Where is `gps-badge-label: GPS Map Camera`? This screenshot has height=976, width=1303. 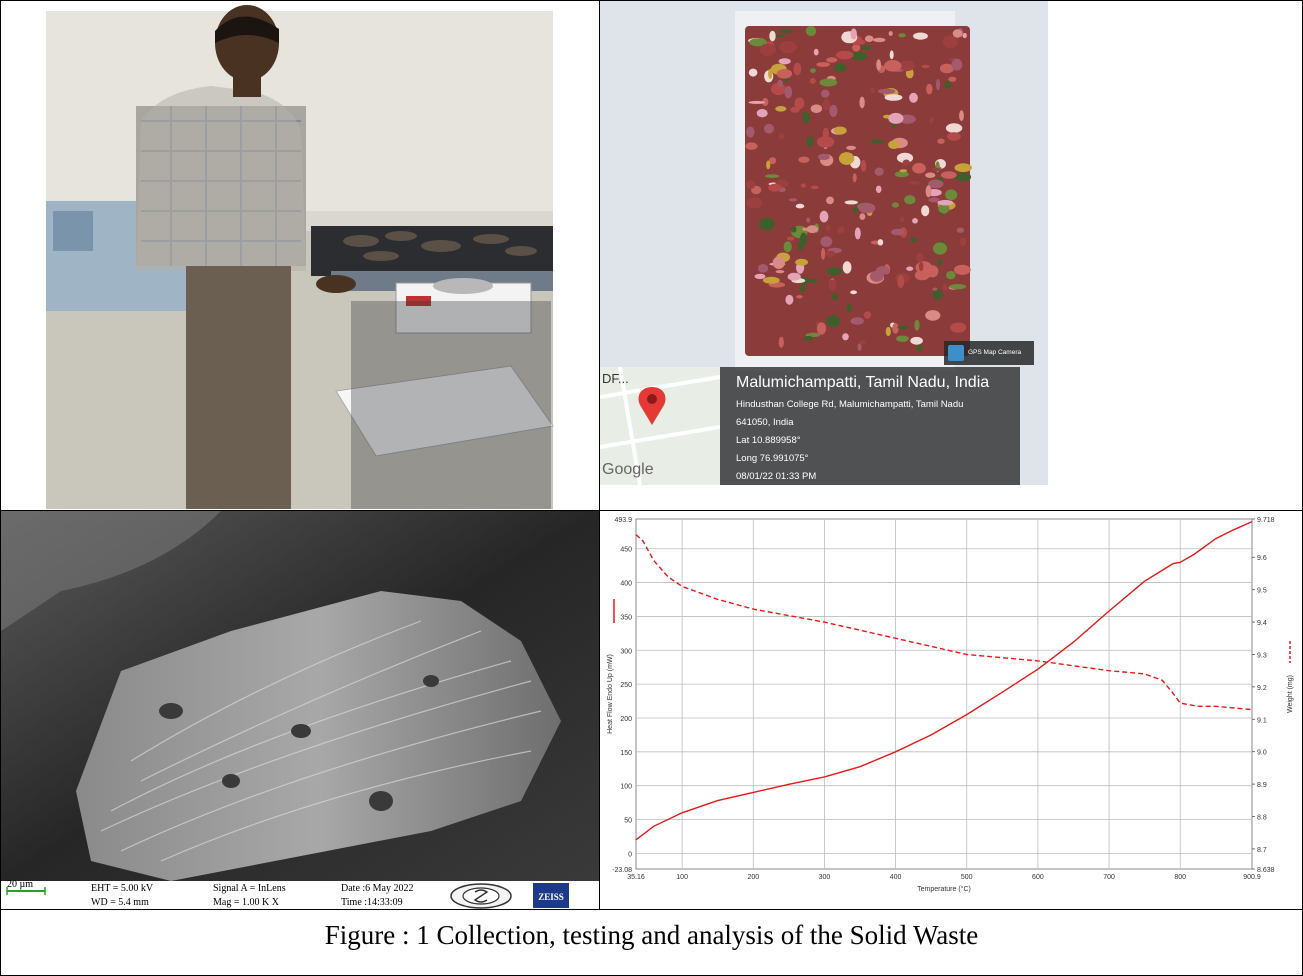
gps-badge-label: GPS Map Camera is located at coordinates (995, 352).